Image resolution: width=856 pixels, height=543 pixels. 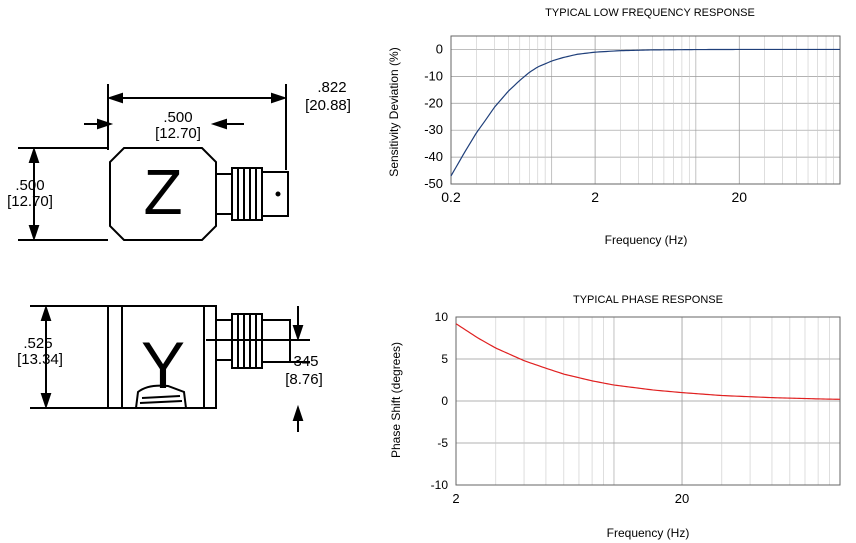 I want to click on y-tick-labels: 10 5 0 -5 -10, so click(x=440, y=401).